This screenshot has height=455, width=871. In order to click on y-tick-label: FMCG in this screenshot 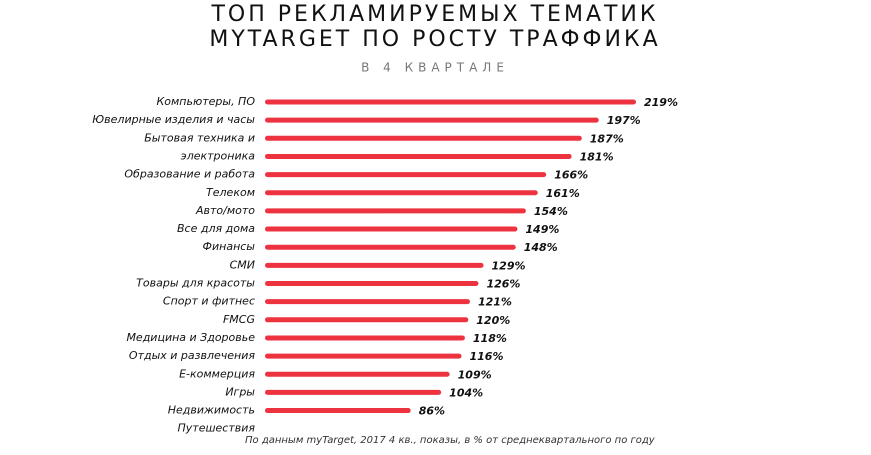, I will do `click(239, 319)`.